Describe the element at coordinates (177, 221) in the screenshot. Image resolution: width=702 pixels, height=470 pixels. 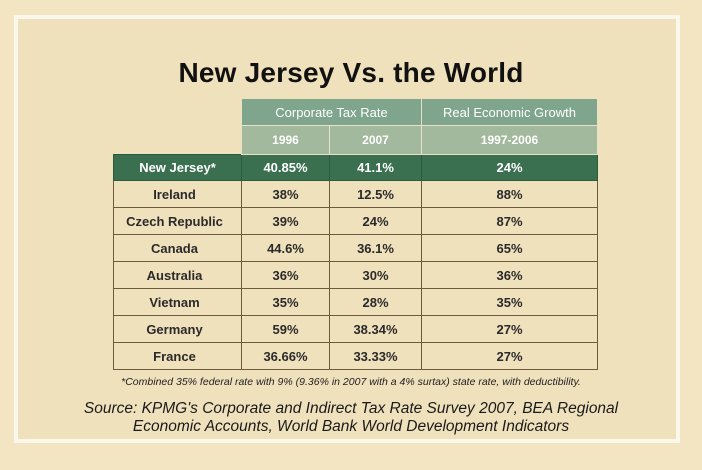
I see `country-cell: Czech Republic` at that location.